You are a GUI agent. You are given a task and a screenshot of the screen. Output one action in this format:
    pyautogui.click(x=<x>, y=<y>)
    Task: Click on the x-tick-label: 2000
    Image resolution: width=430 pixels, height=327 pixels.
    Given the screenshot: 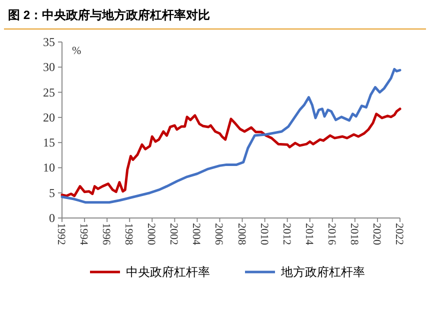 What is the action you would take?
    pyautogui.click(x=151, y=234)
    